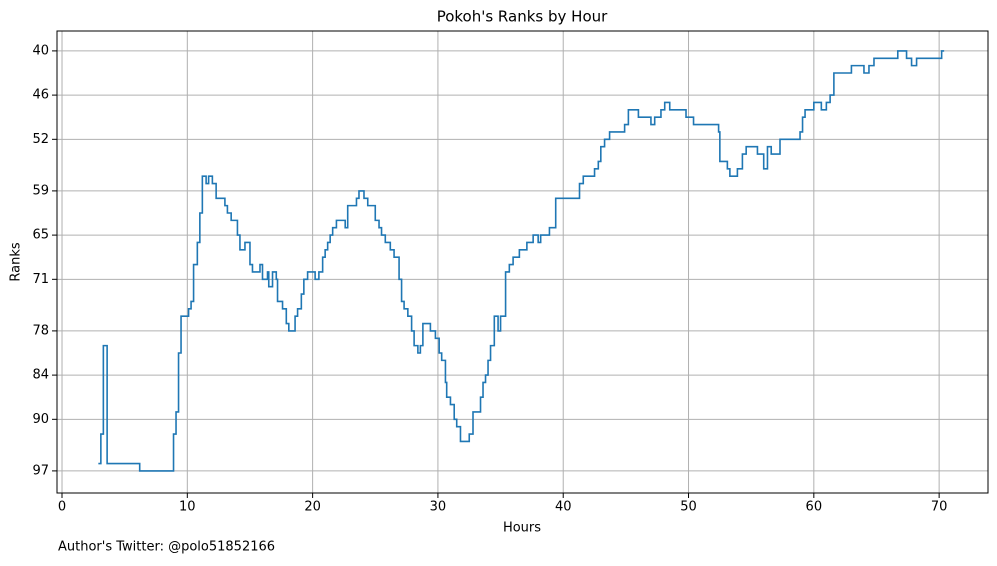 This screenshot has width=997, height=566. What do you see at coordinates (688, 507) in the screenshot?
I see `x-tick-label: 50` at bounding box center [688, 507].